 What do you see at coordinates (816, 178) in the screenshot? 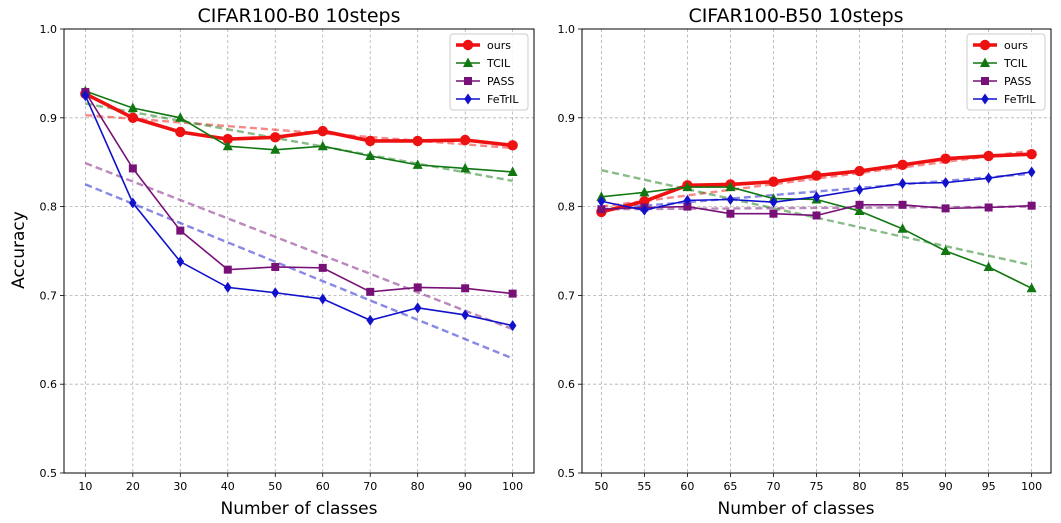
I see `trend-line-ours` at bounding box center [816, 178].